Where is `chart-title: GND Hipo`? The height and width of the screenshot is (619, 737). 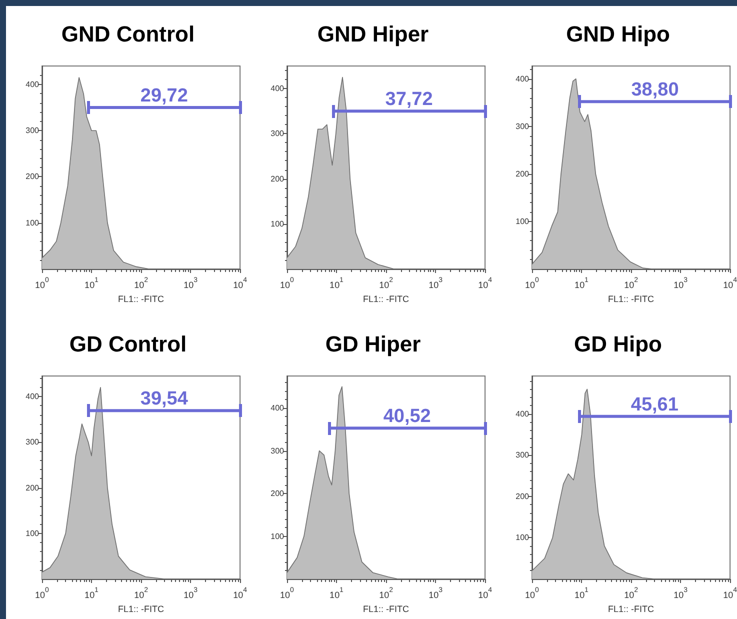
chart-title: GND Hipo is located at coordinates (618, 34).